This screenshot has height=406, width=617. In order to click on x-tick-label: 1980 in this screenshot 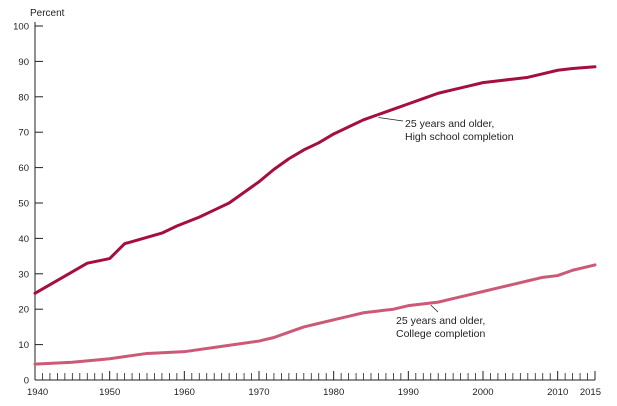, I will do `click(333, 392)`.